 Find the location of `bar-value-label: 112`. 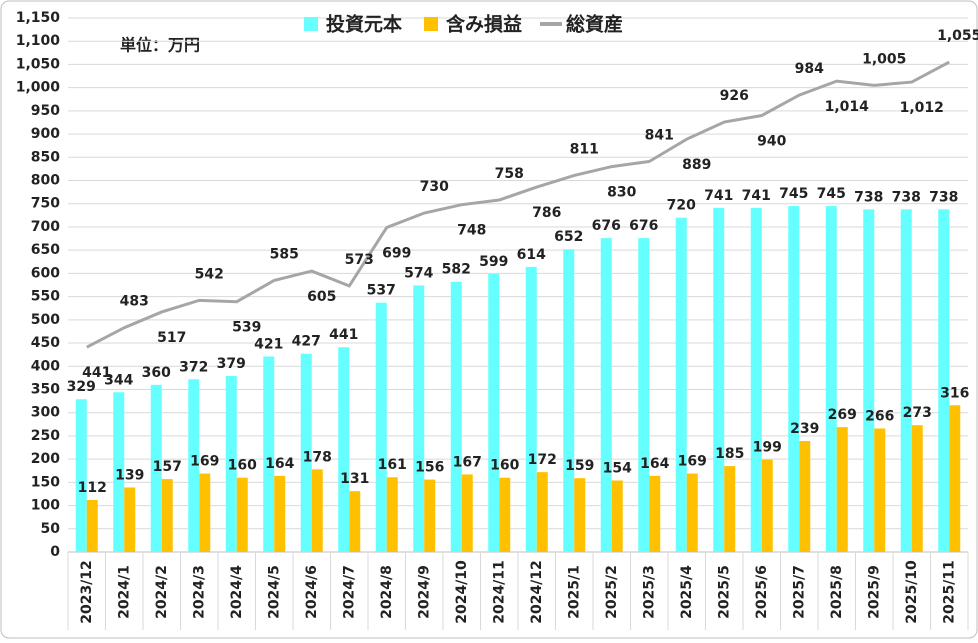

bar-value-label: 112 is located at coordinates (92, 488).